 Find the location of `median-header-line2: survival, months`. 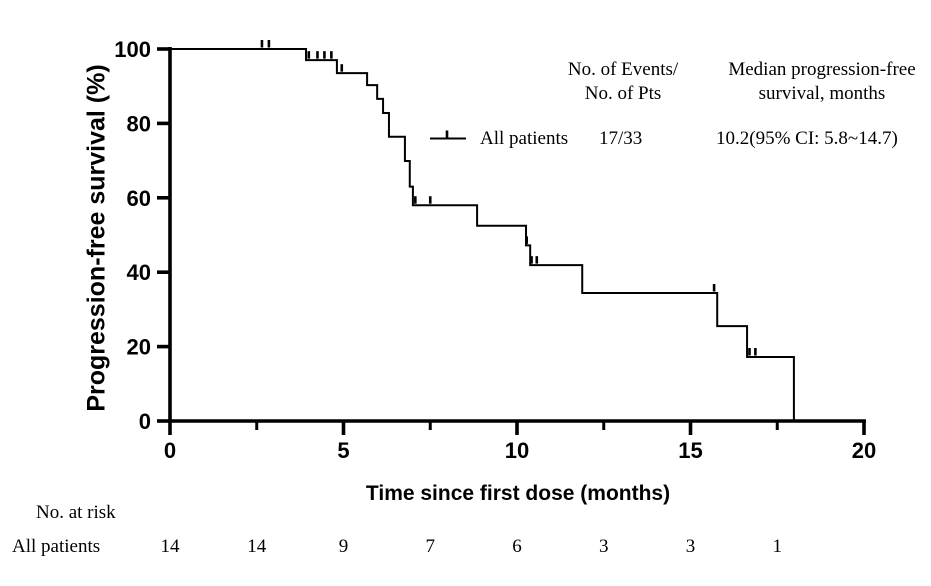

median-header-line2: survival, months is located at coordinates (822, 93).